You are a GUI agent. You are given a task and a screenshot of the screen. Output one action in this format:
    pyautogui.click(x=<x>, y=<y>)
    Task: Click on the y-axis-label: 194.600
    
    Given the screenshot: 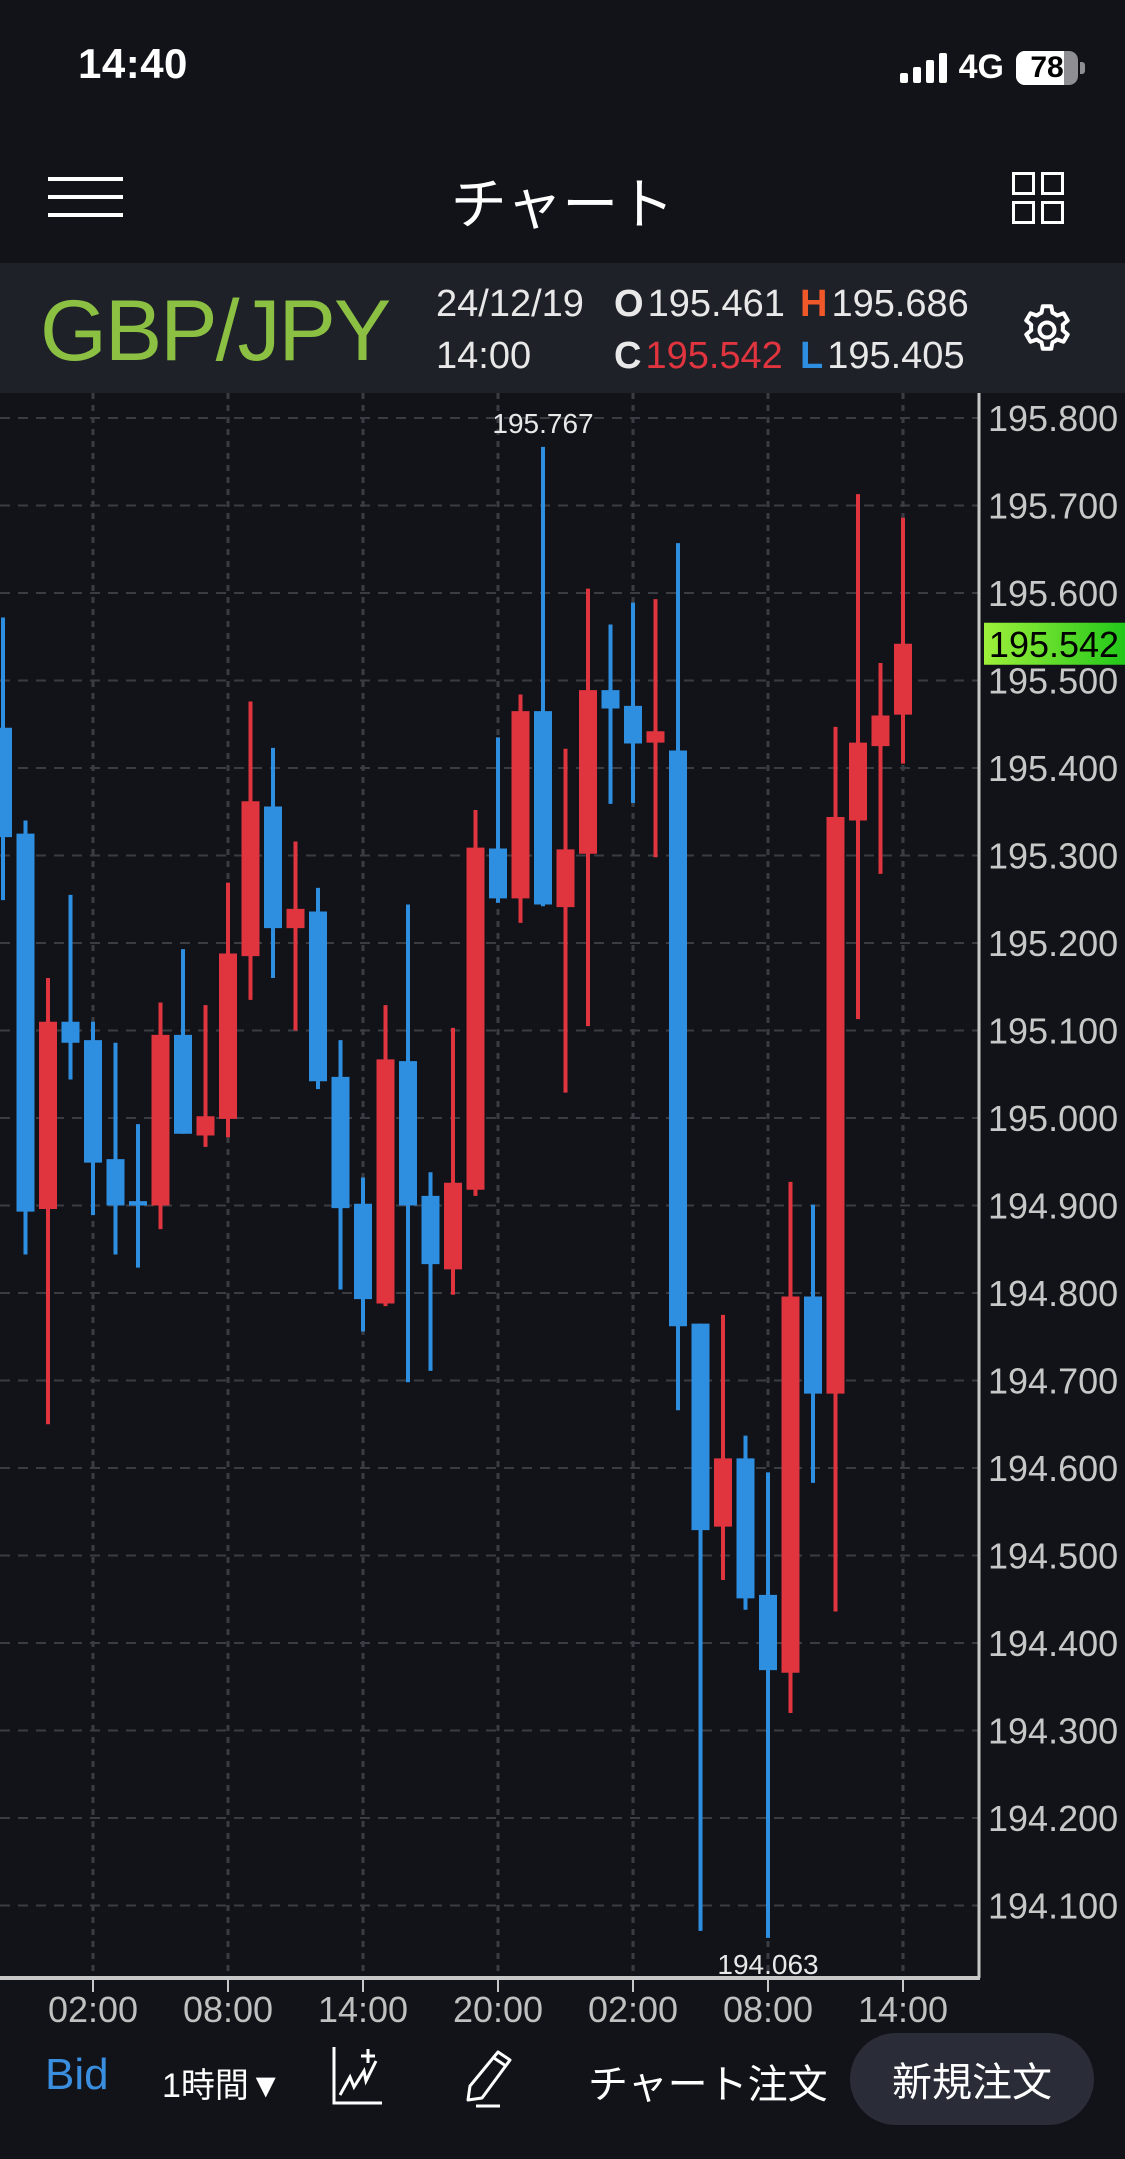 What is the action you would take?
    pyautogui.click(x=1053, y=1468)
    